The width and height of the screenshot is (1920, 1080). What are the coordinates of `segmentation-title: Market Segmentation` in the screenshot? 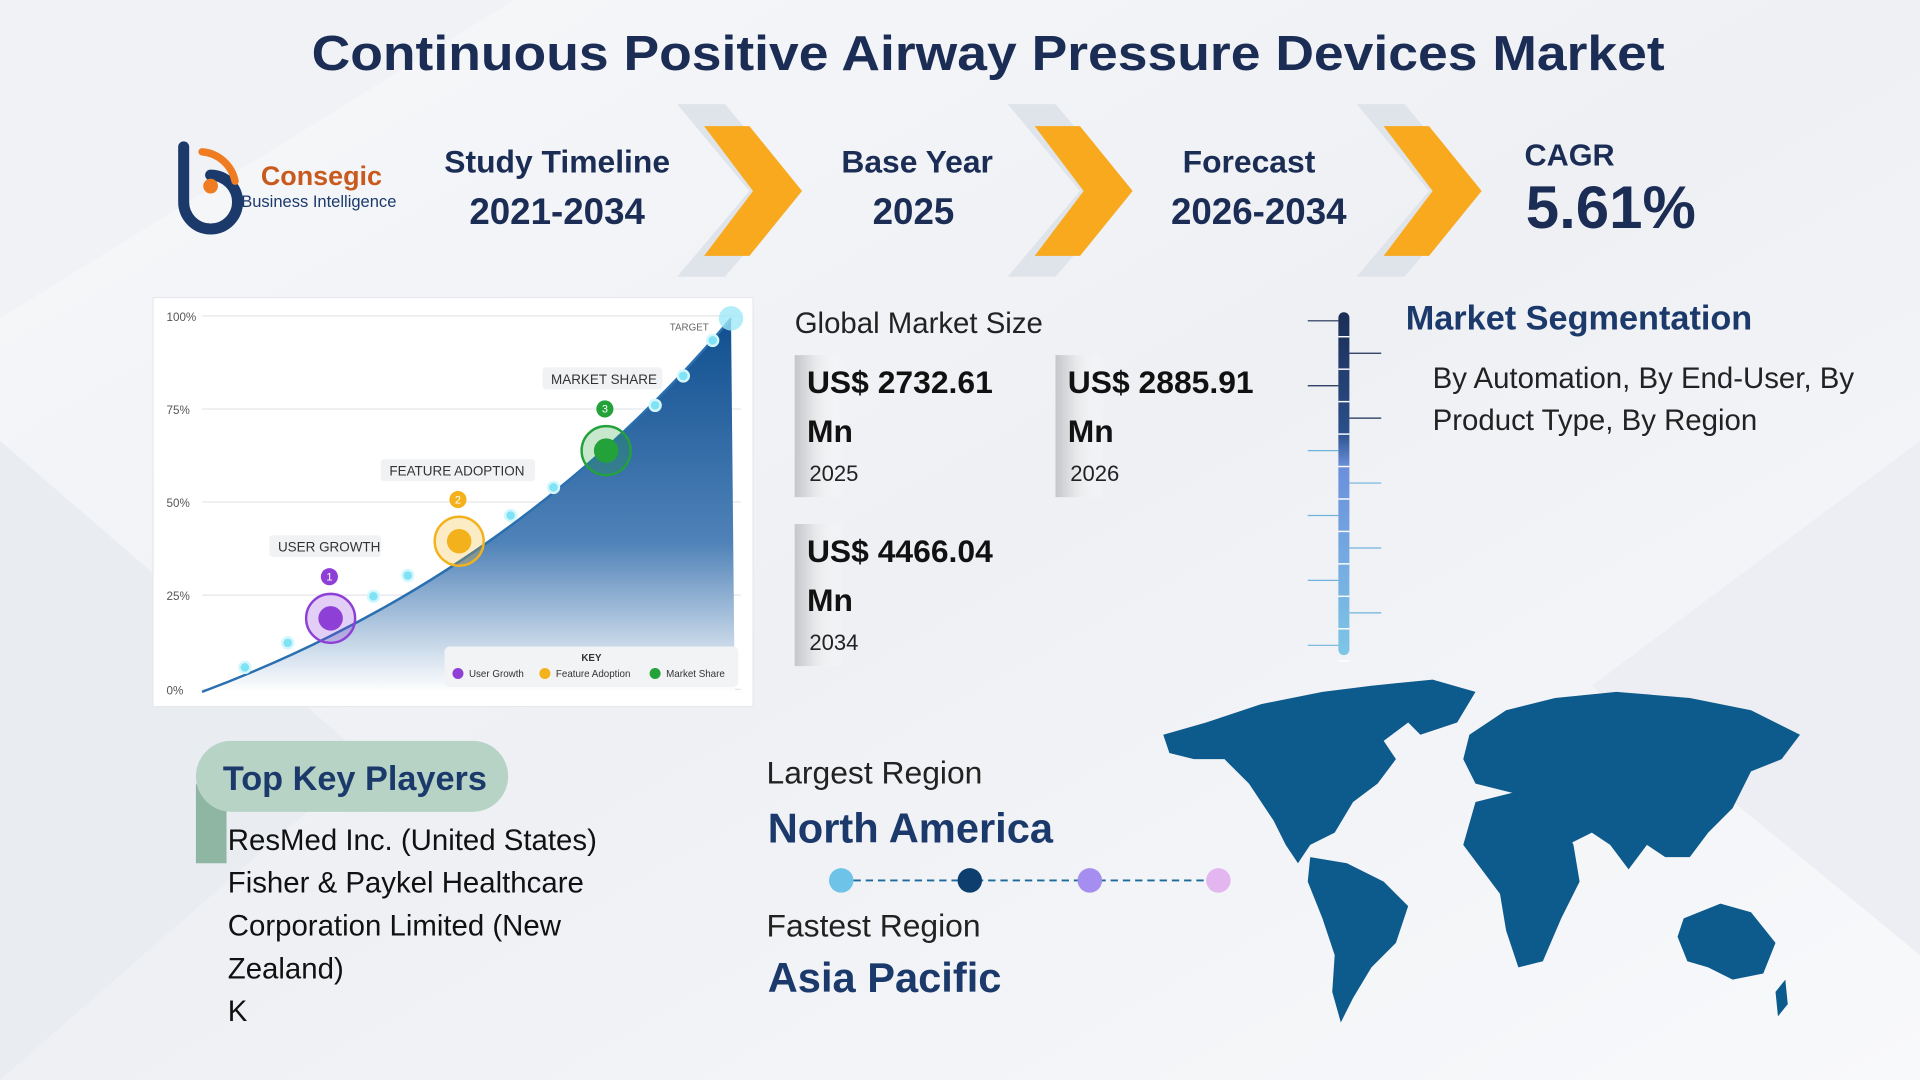 It's located at (1579, 318).